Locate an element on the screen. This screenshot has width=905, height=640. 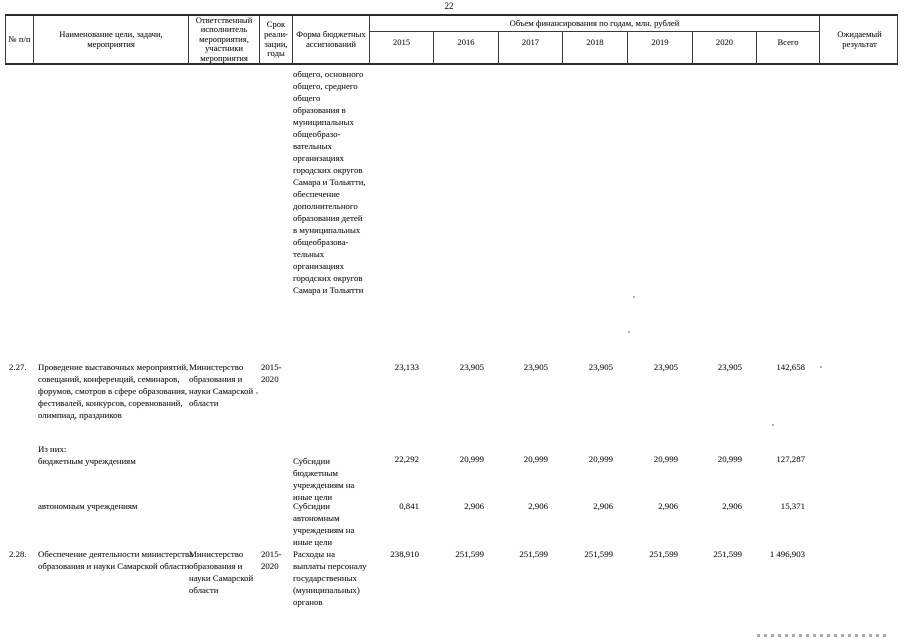
col-header-name: Наименование цели, задачи, мероприятия is located at coordinates (110, 39).